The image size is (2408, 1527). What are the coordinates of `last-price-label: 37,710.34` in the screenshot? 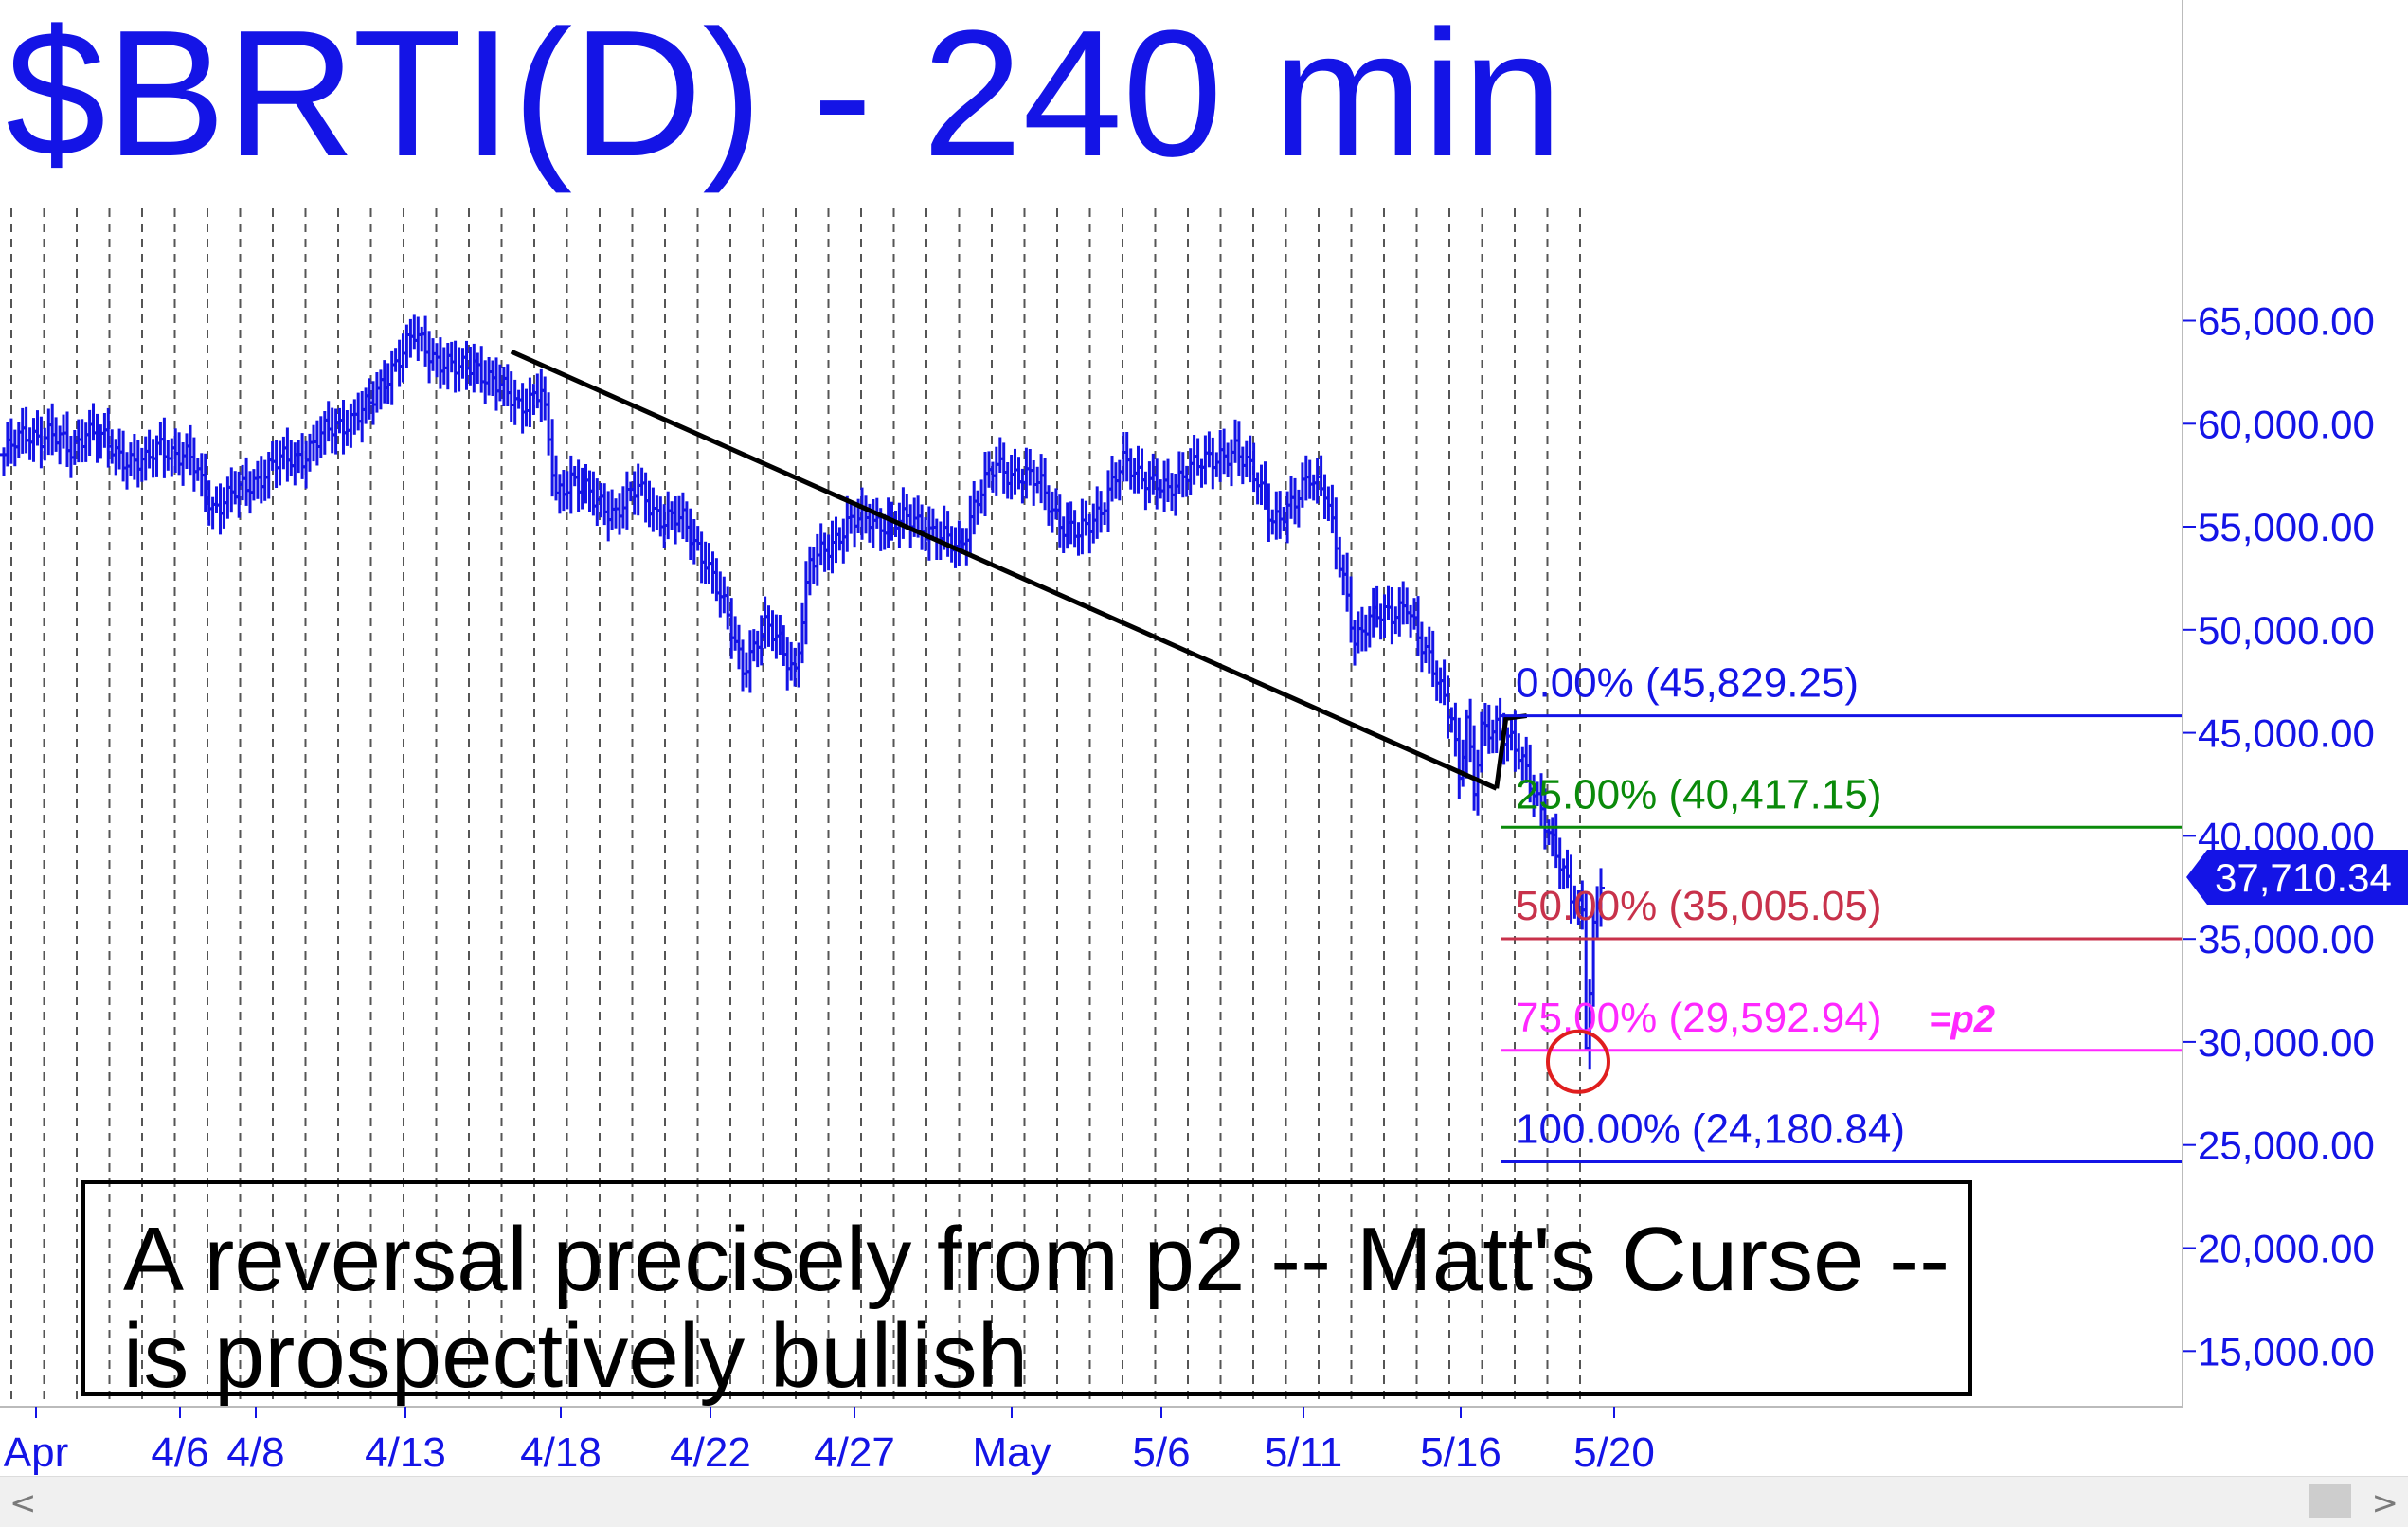 It's located at (2303, 877).